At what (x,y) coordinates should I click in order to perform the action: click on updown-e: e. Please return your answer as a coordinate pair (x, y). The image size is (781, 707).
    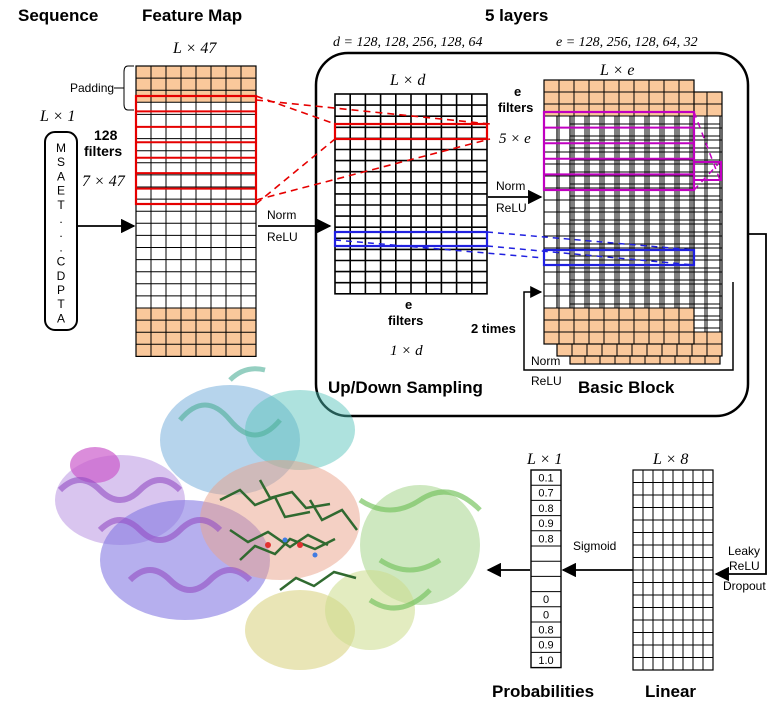
    Looking at the image, I should click on (408, 304).